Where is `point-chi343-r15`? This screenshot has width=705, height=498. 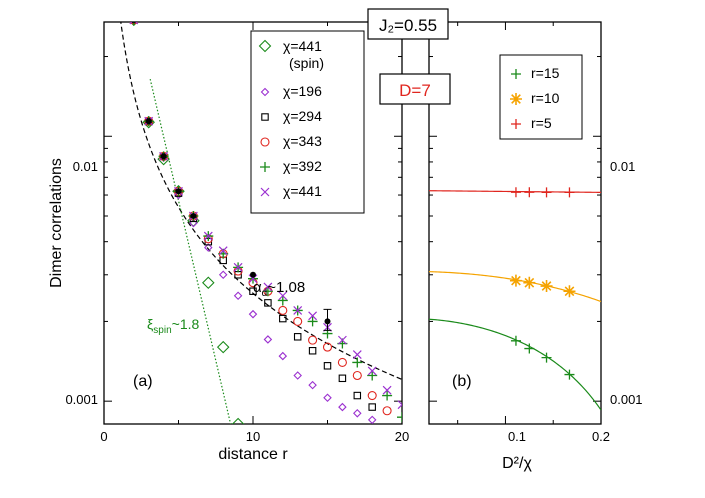 point-chi343-r15 is located at coordinates (327, 347).